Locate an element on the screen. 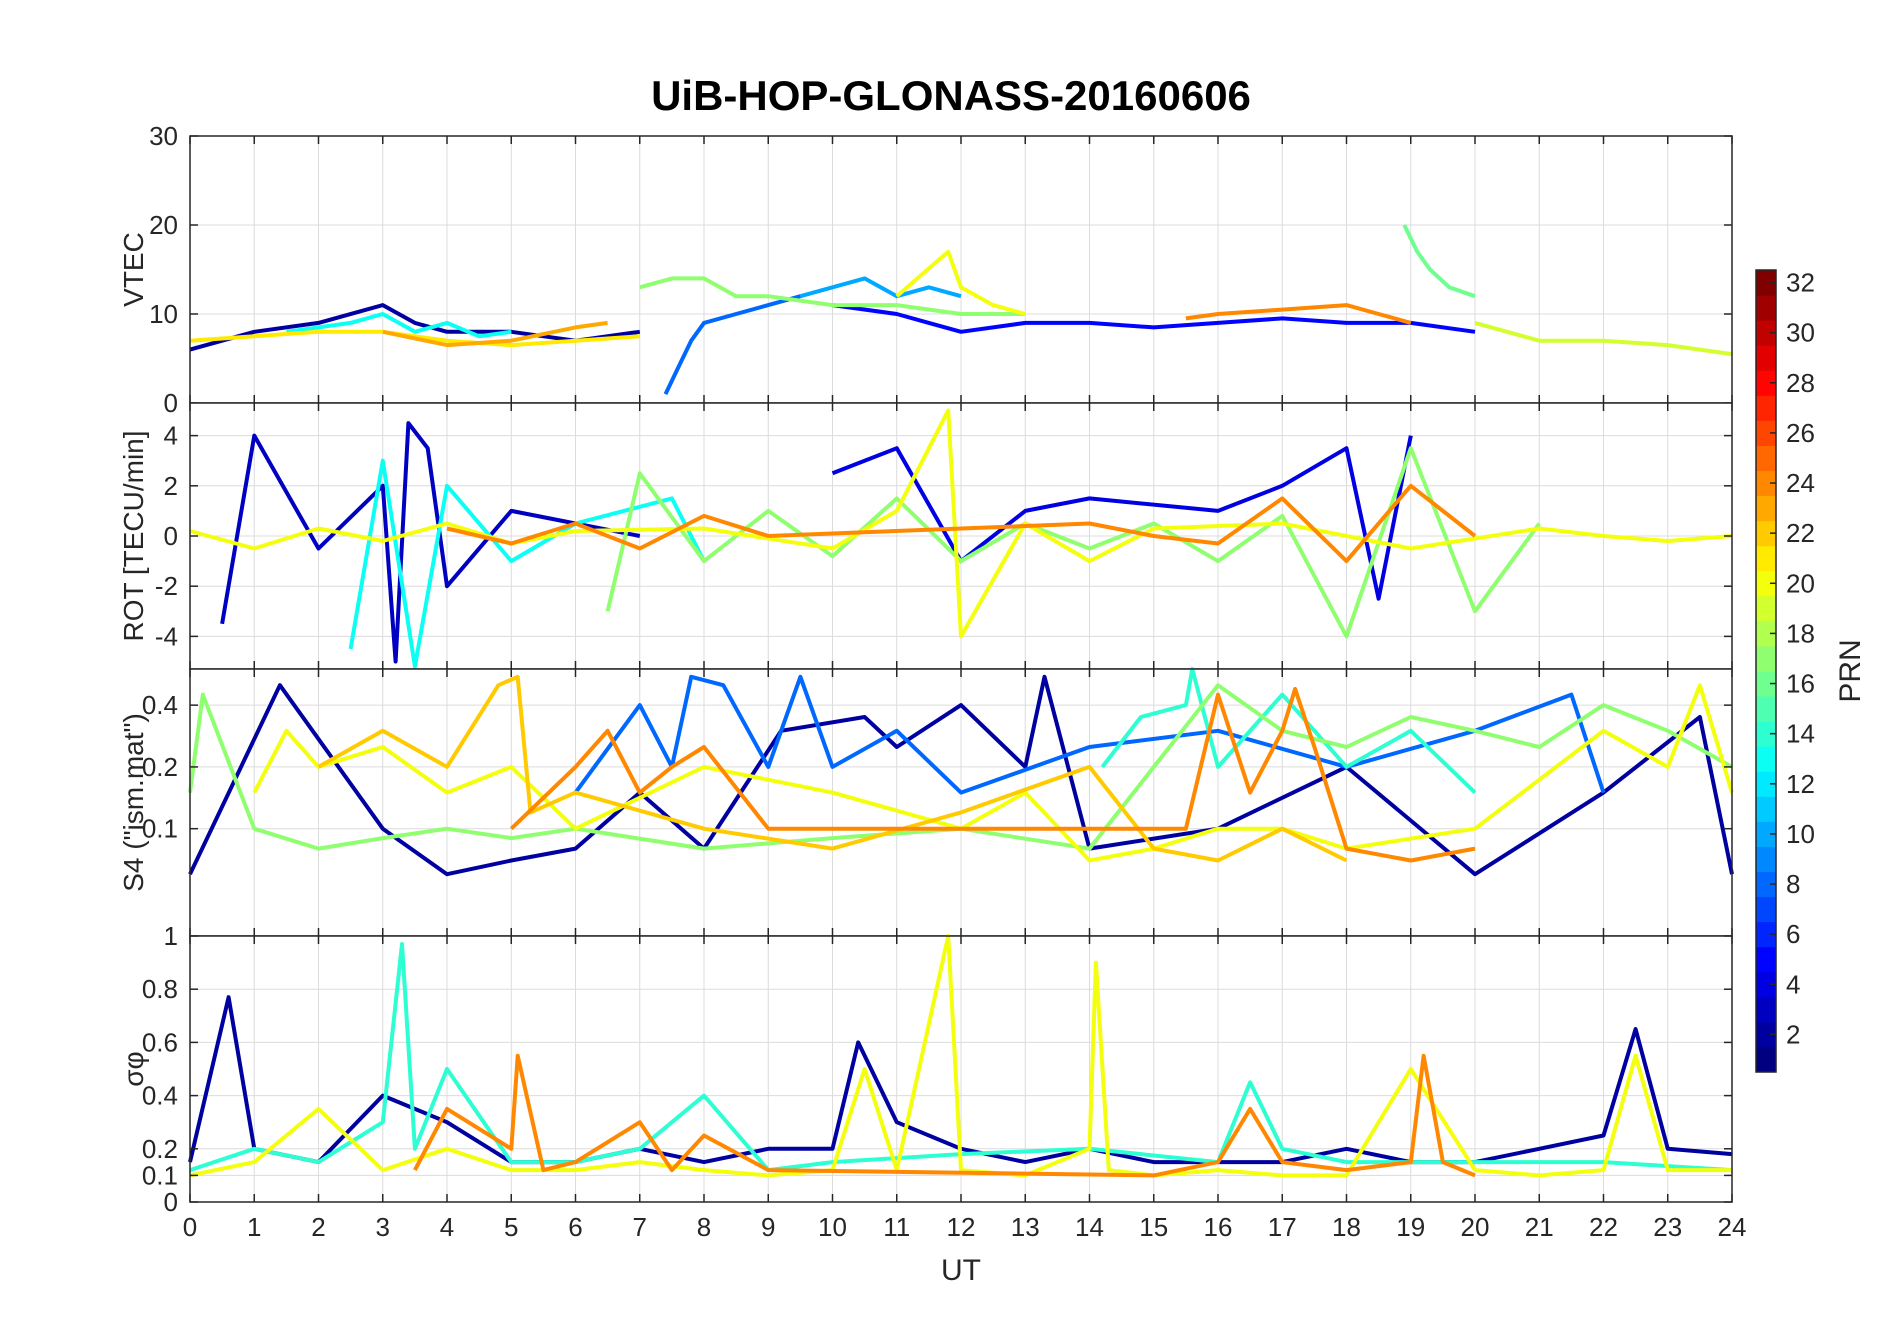 The width and height of the screenshot is (1902, 1330). y-axis-label: S4 ("ism.mat") is located at coordinates (133, 802).